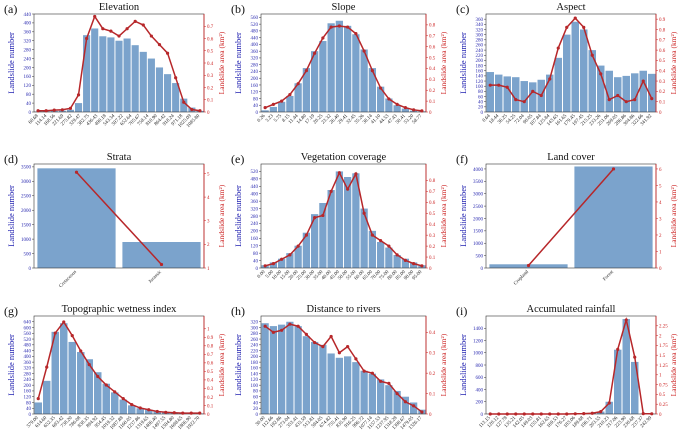  I want to click on x-tick-label-1-13: 38.14, so click(368, 120).